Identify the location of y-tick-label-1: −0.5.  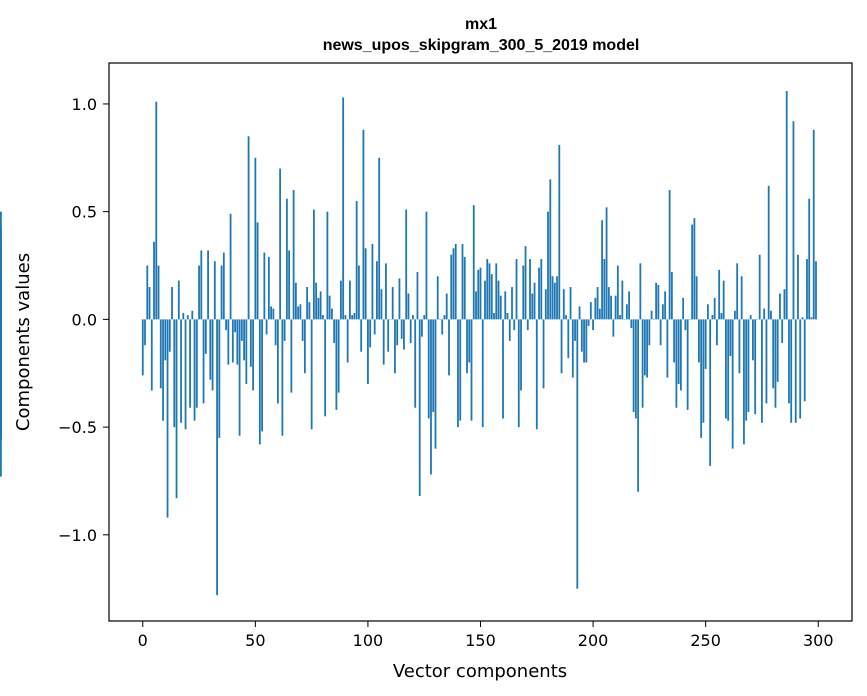
(77, 427).